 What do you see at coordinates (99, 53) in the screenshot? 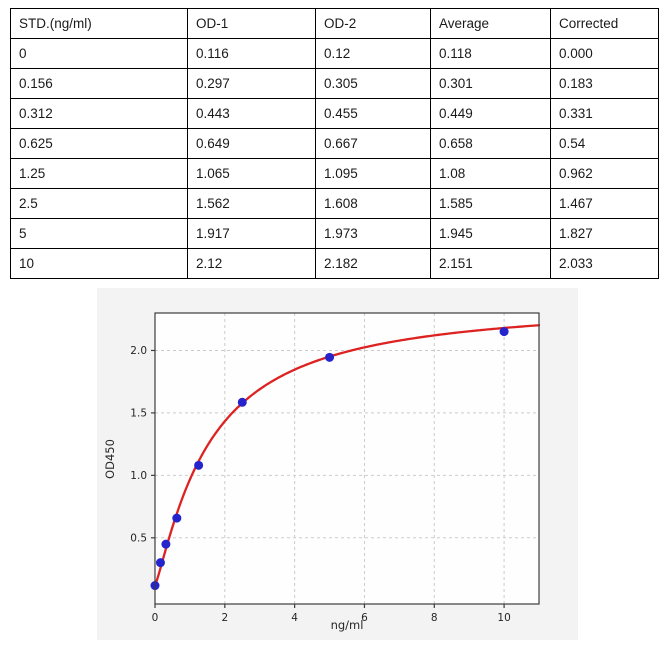
I see `table-cell: 0` at bounding box center [99, 53].